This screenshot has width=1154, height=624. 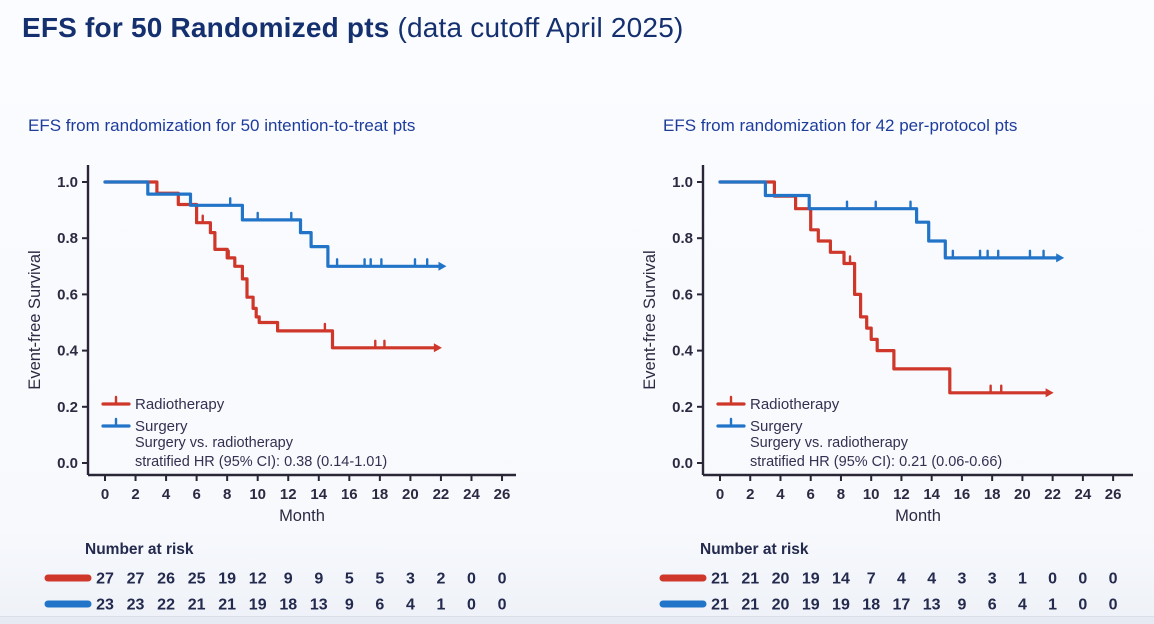 I want to click on series-surgery, so click(x=275, y=225).